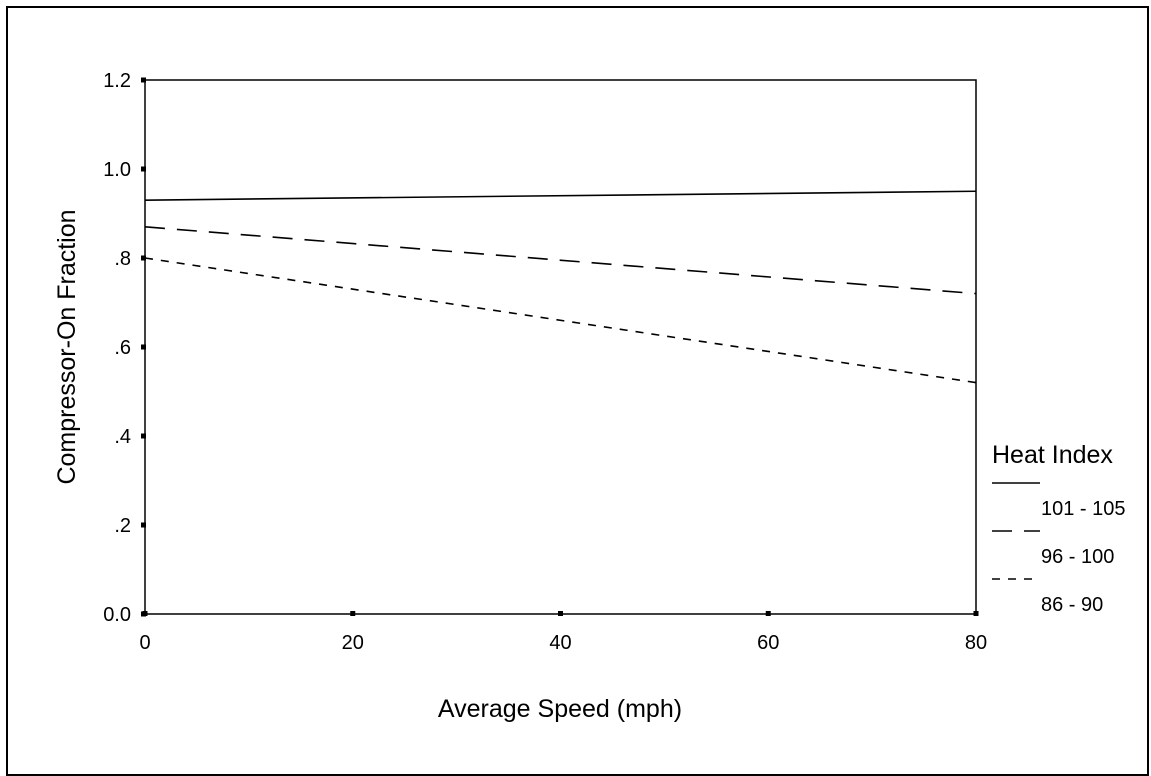 The image size is (1151, 776). I want to click on x-tick-label: 20, so click(353, 643).